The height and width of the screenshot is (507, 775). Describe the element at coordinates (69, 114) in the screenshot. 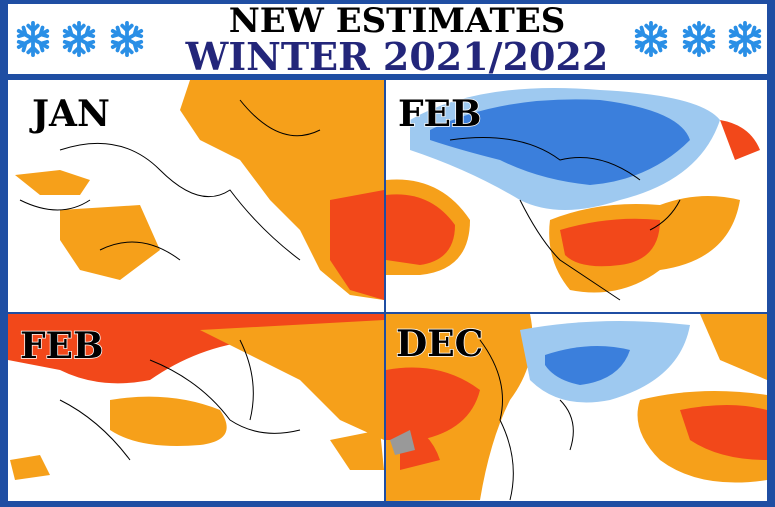

I see `panel-label: JAN` at that location.